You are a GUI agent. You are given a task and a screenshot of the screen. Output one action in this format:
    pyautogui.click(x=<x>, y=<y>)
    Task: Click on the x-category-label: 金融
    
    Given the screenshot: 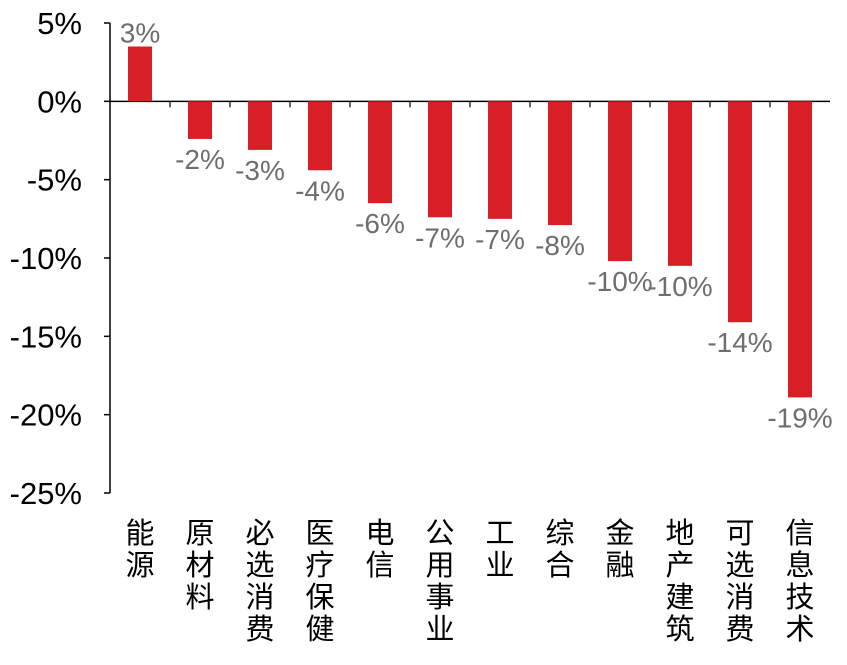 What is the action you would take?
    pyautogui.click(x=619, y=549)
    